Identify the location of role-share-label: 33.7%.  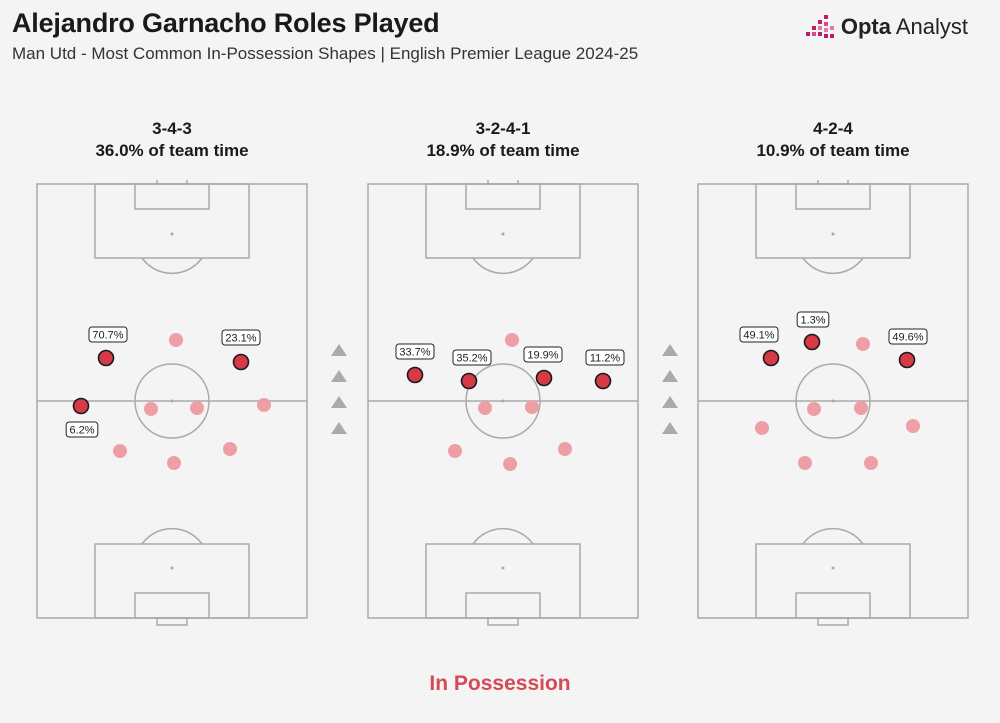
(414, 353).